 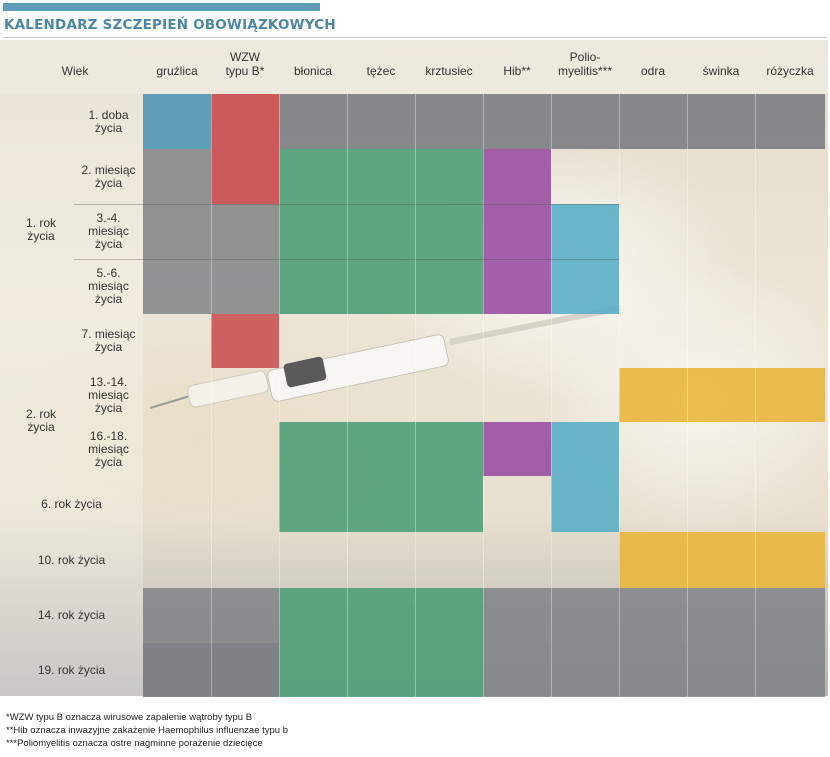 I want to click on row-label-r6: 13.-14. miesiąc życia, so click(x=108, y=394).